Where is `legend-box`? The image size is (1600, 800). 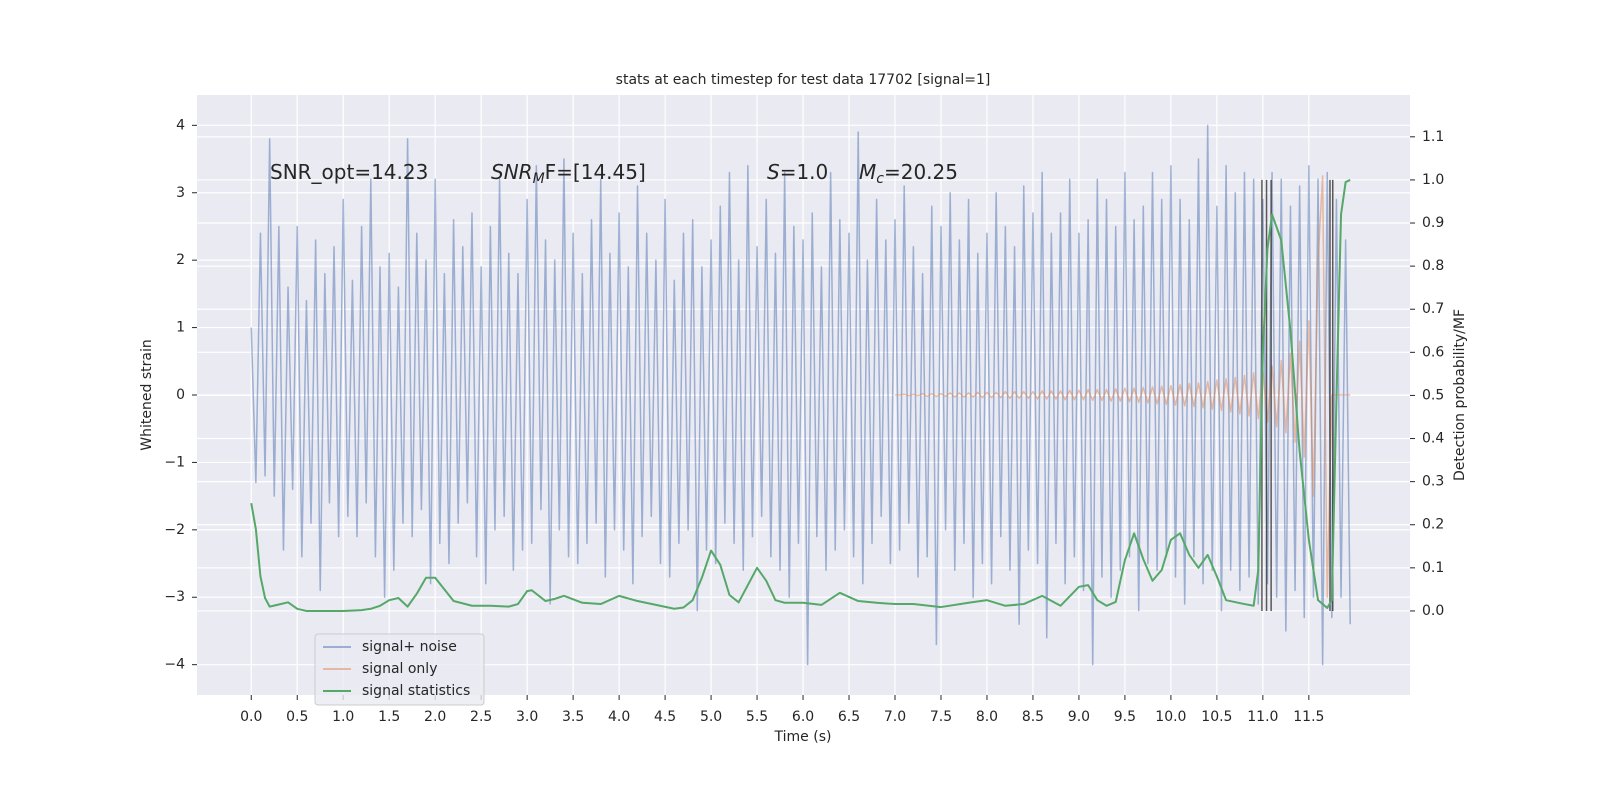
legend-box is located at coordinates (399, 669).